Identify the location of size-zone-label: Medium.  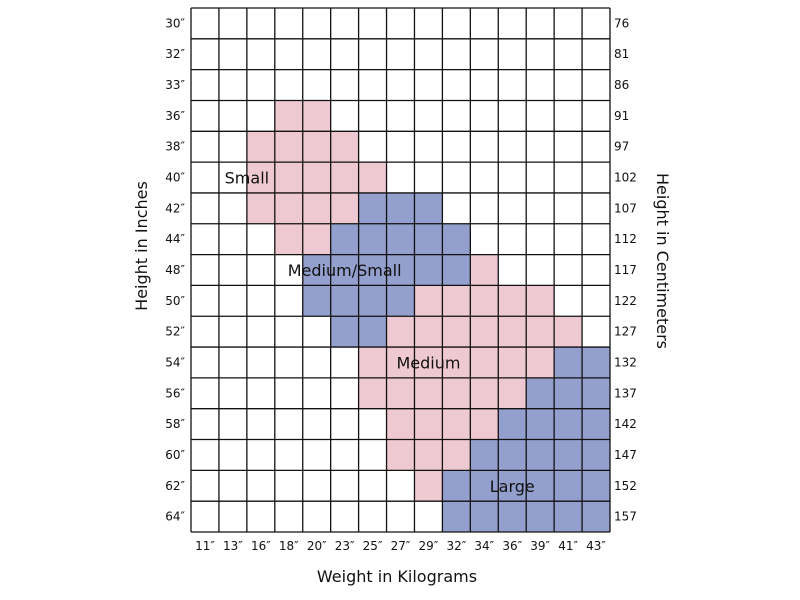
(428, 362).